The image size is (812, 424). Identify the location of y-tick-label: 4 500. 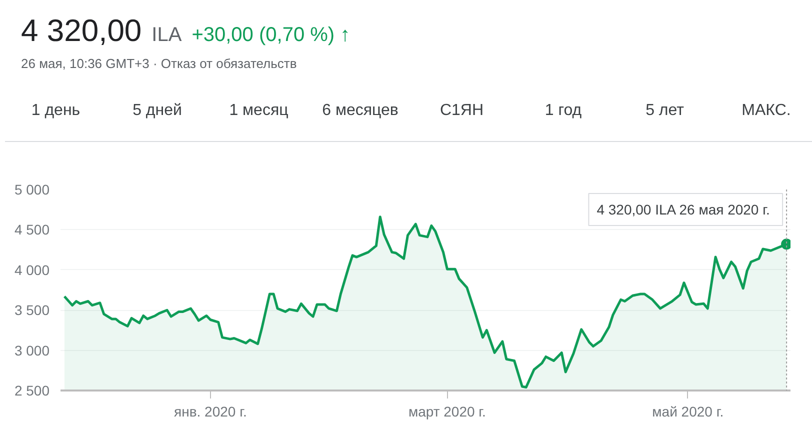
(32, 230).